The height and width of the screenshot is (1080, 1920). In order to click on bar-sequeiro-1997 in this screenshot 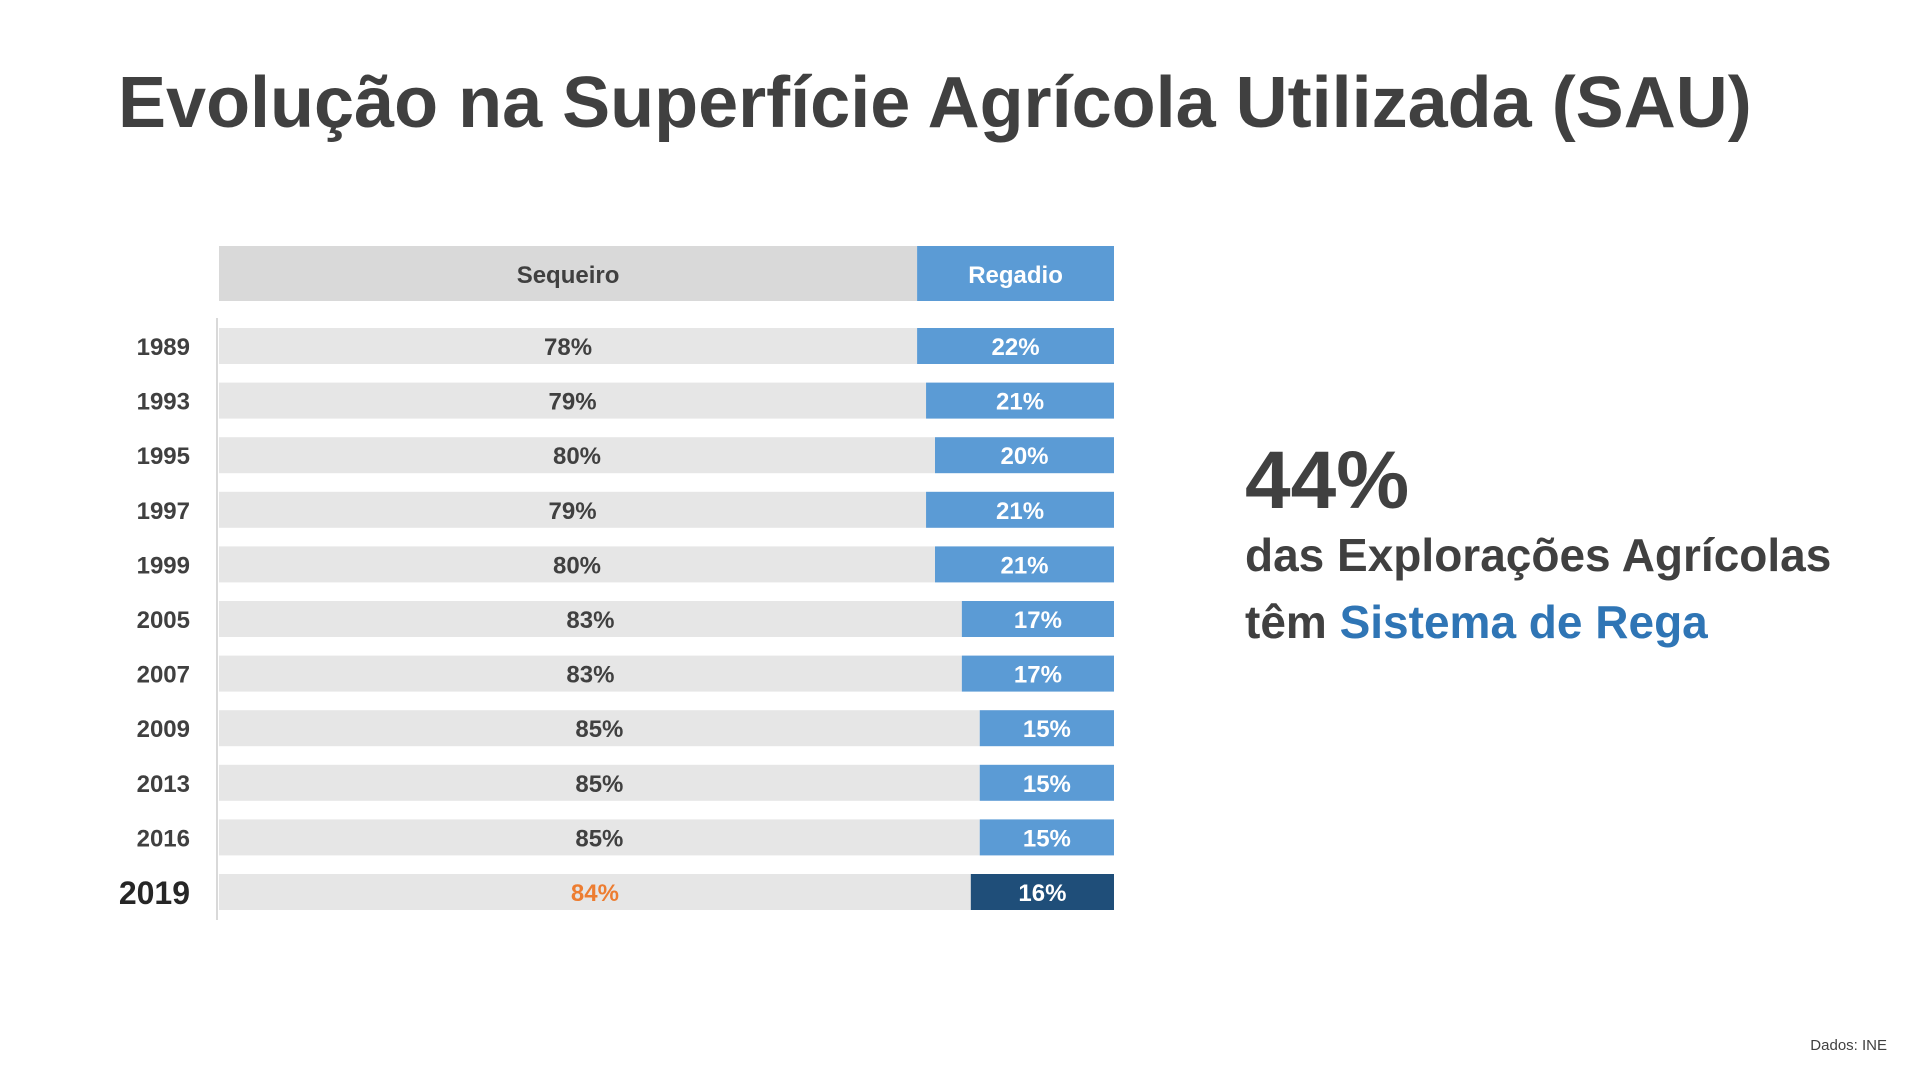, I will do `click(573, 509)`.